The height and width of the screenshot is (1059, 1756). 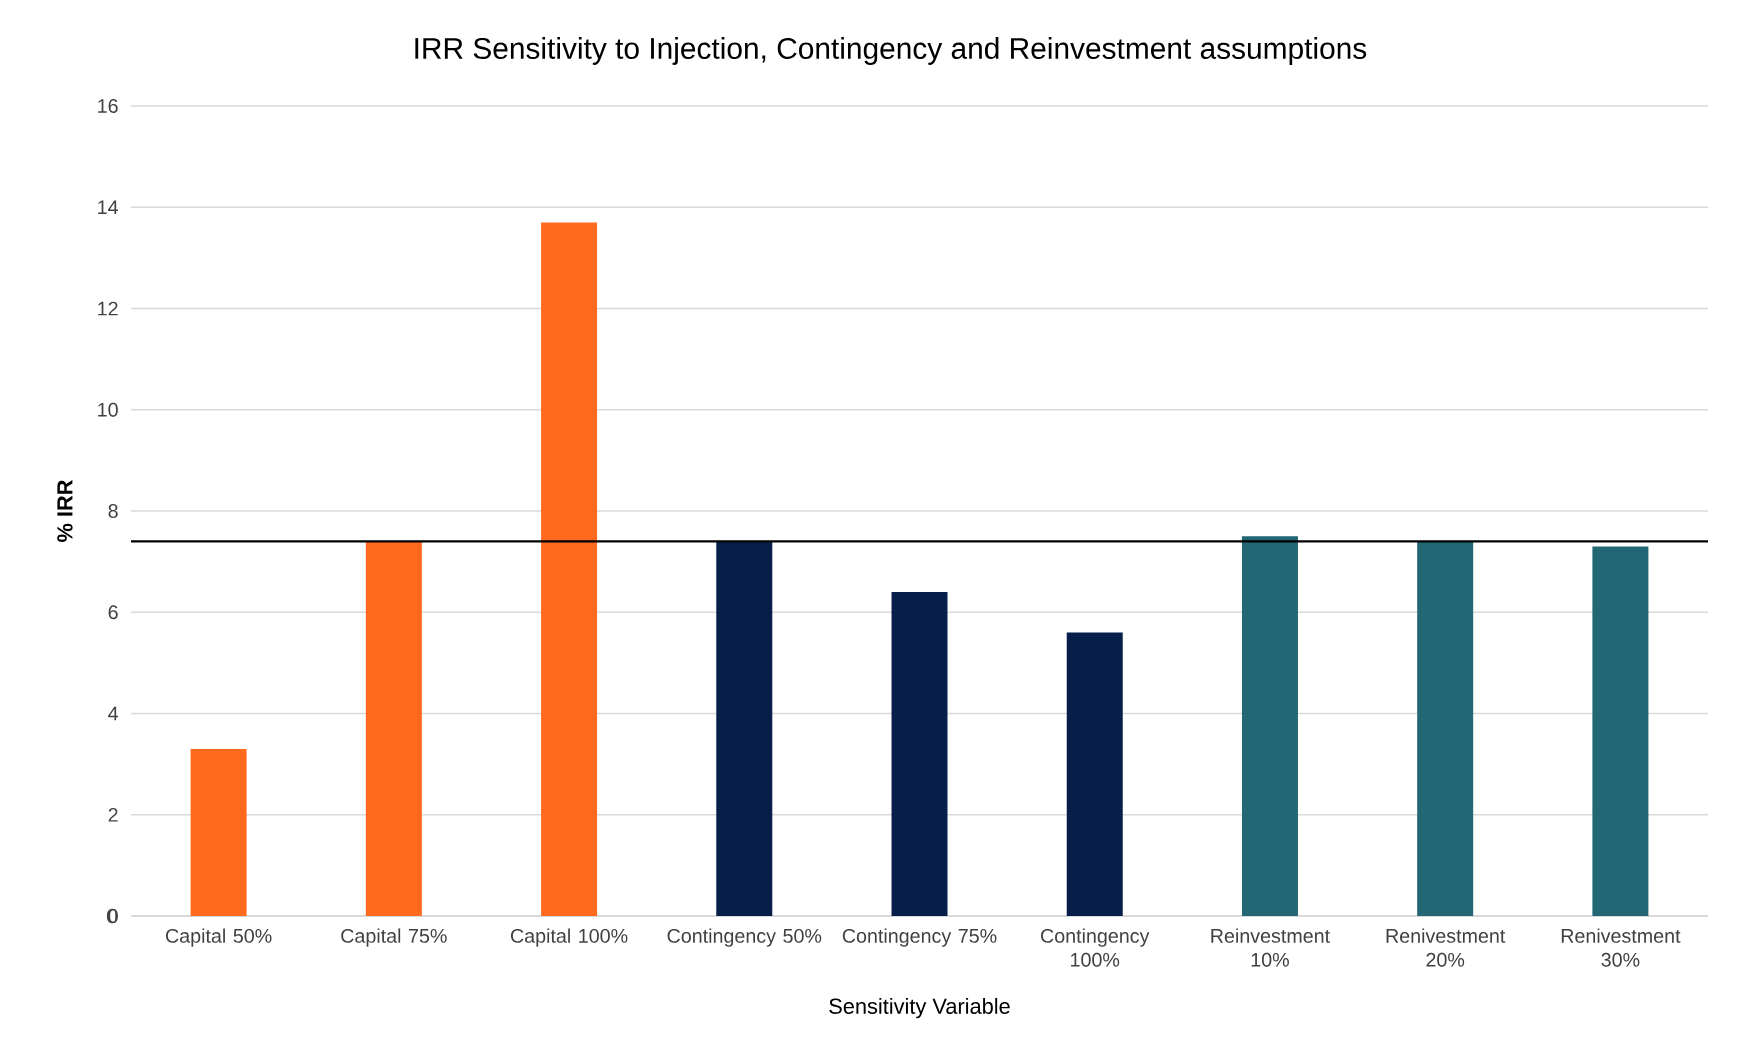 What do you see at coordinates (113, 511) in the screenshot?
I see `y-tick-label: 8` at bounding box center [113, 511].